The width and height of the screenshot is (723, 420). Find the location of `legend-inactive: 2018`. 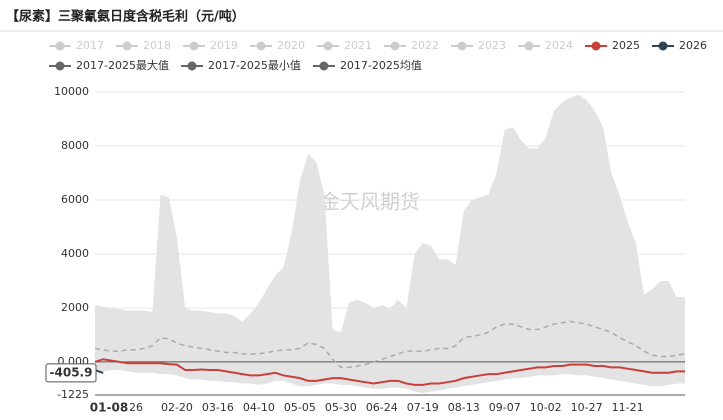

legend-inactive: 2018 is located at coordinates (143, 45).